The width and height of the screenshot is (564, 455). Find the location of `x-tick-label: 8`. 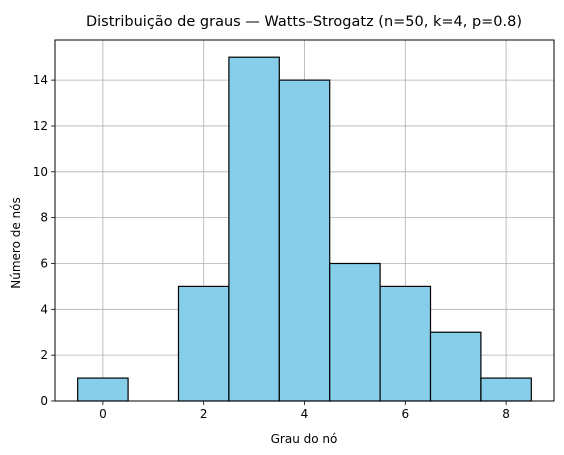

x-tick-label: 8 is located at coordinates (506, 414).